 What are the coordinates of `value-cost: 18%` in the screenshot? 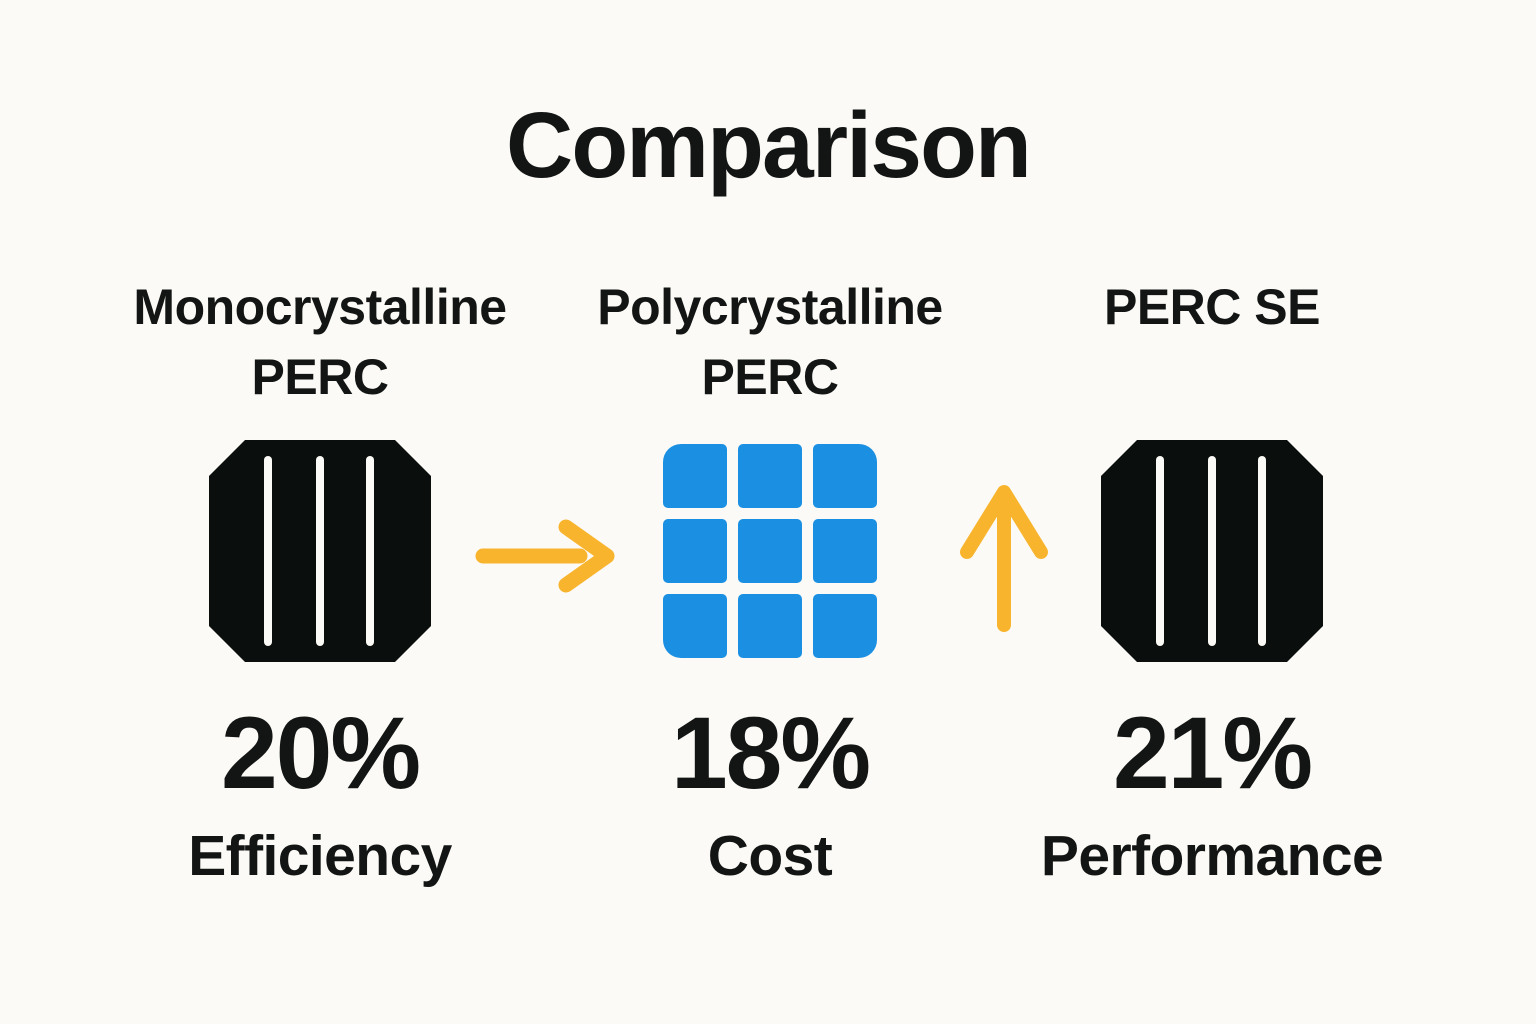 It's located at (770, 753).